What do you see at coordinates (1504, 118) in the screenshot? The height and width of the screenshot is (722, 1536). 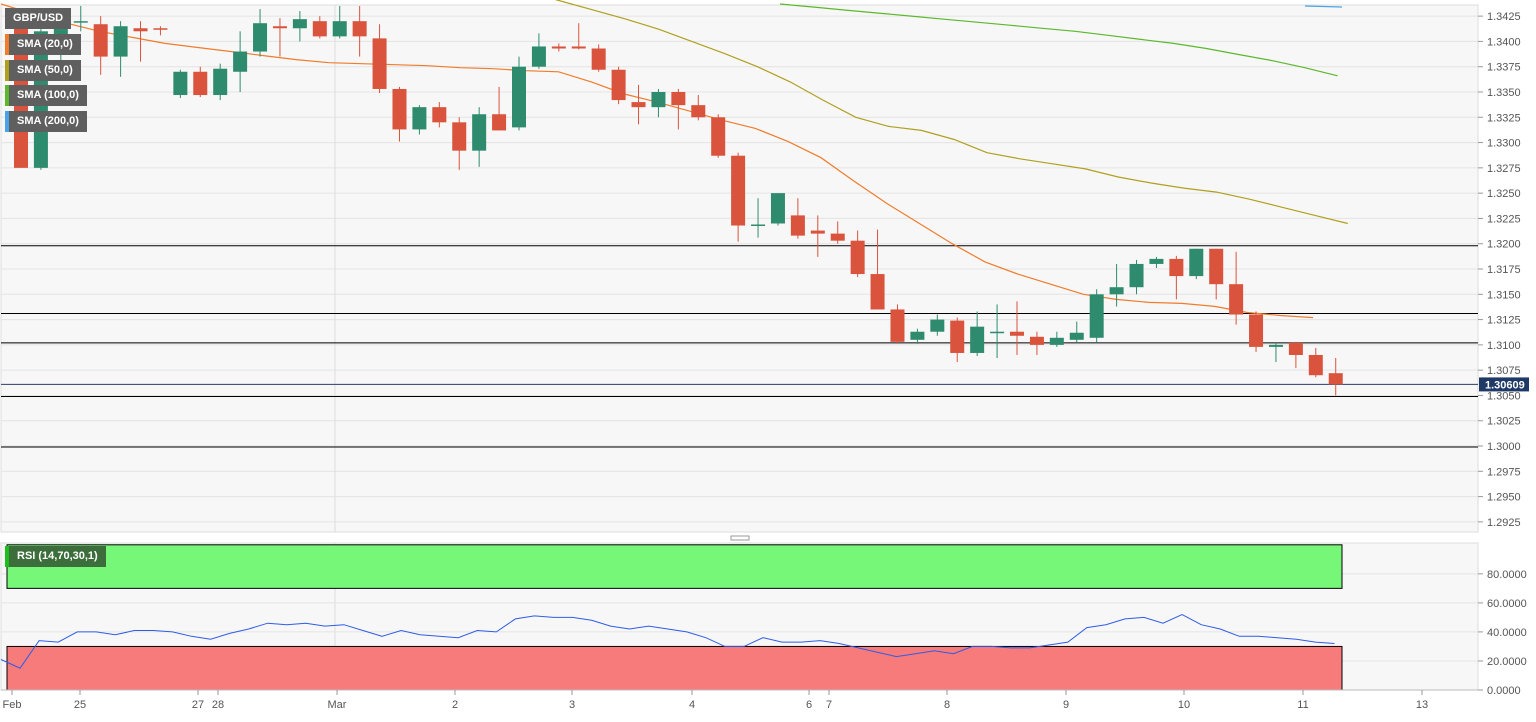 I see `price-axis-label: 1.3325` at bounding box center [1504, 118].